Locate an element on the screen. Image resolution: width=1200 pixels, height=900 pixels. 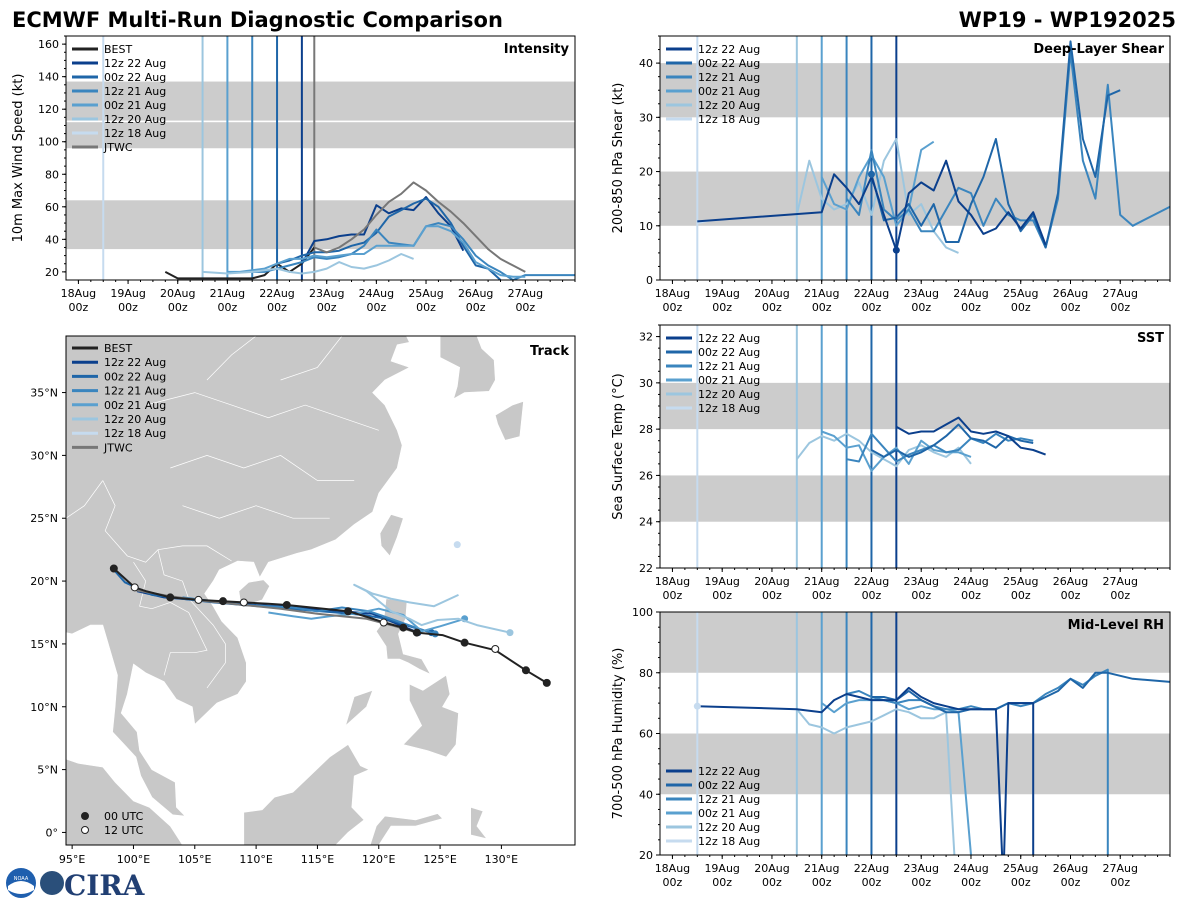
visayas-mindanao-land is located at coordinates (430, 716).